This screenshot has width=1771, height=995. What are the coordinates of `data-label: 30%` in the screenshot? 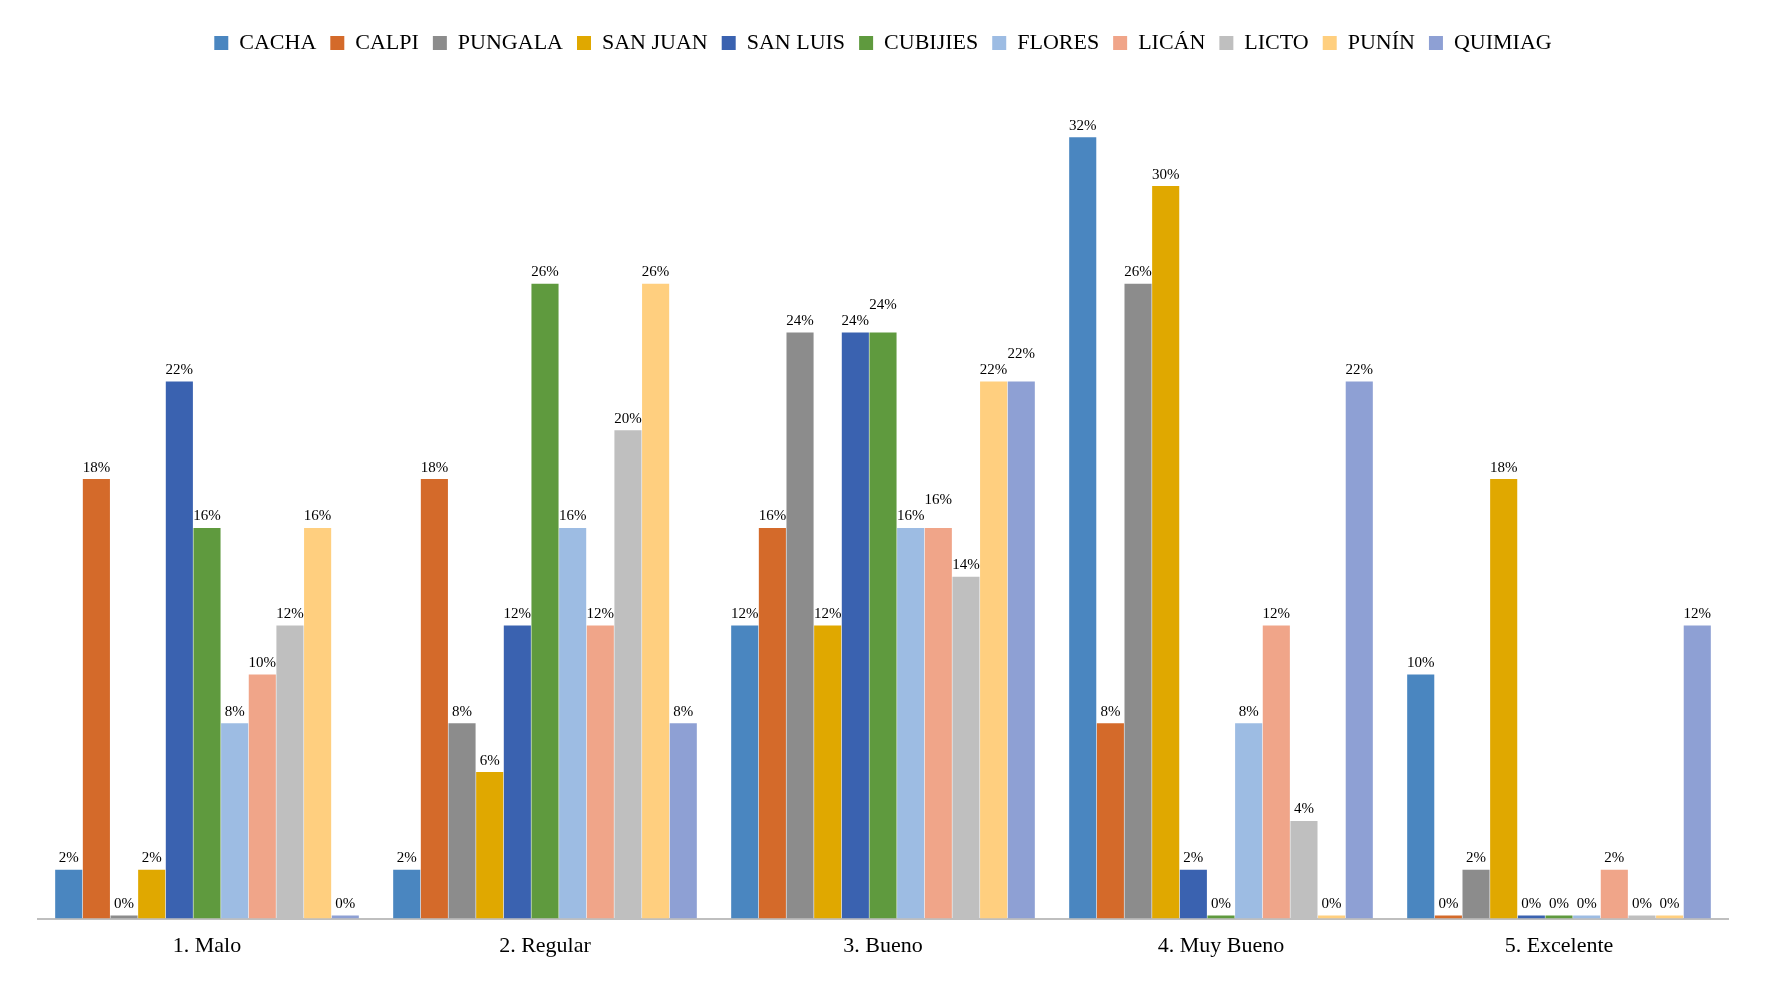 It's located at (1165, 173).